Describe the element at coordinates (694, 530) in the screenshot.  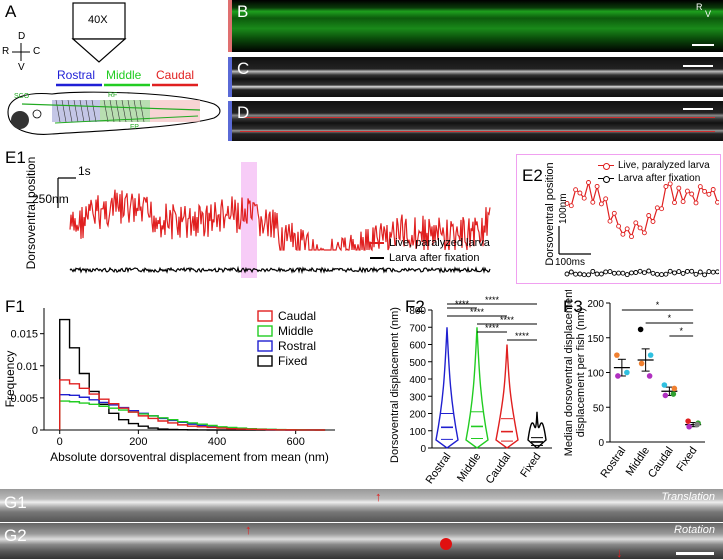
I see `g2-tag: Rotation` at that location.